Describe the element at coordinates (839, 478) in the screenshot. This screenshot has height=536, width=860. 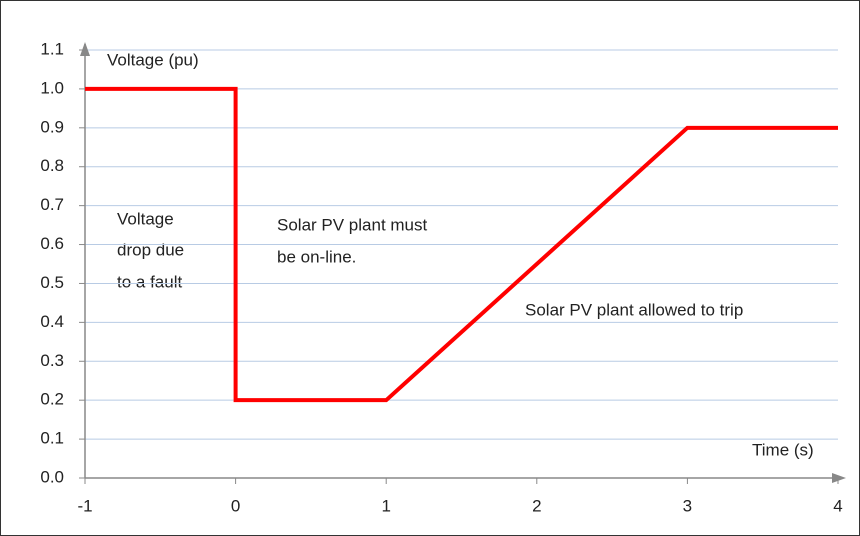
I see `x-axis-arrow` at that location.